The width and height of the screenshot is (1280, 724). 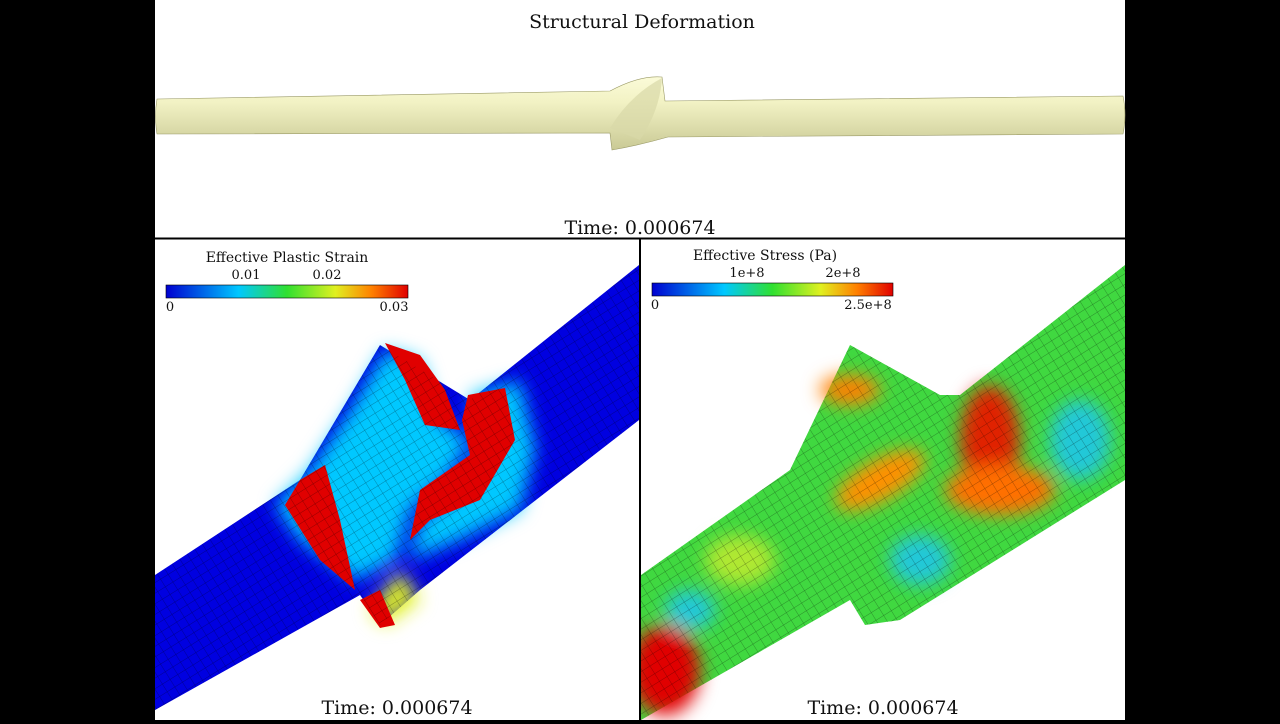 What do you see at coordinates (765, 256) in the screenshot?
I see `colorbar-title: Effective Stress (Pa)` at bounding box center [765, 256].